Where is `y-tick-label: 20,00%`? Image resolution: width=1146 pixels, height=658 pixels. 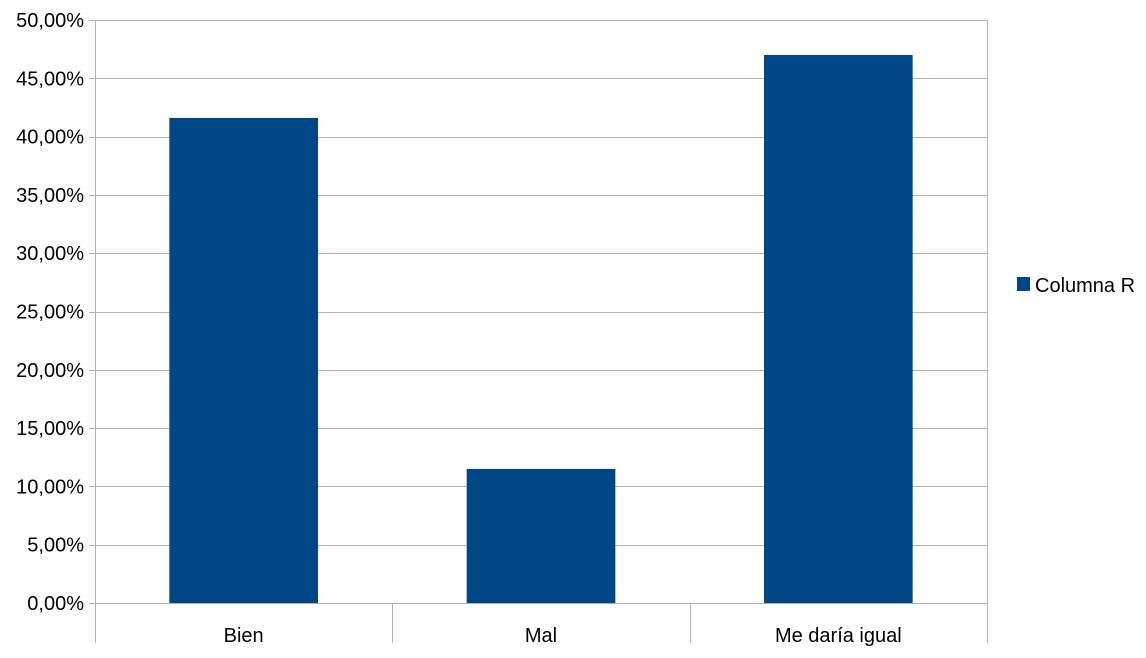
y-tick-label: 20,00% is located at coordinates (50, 371).